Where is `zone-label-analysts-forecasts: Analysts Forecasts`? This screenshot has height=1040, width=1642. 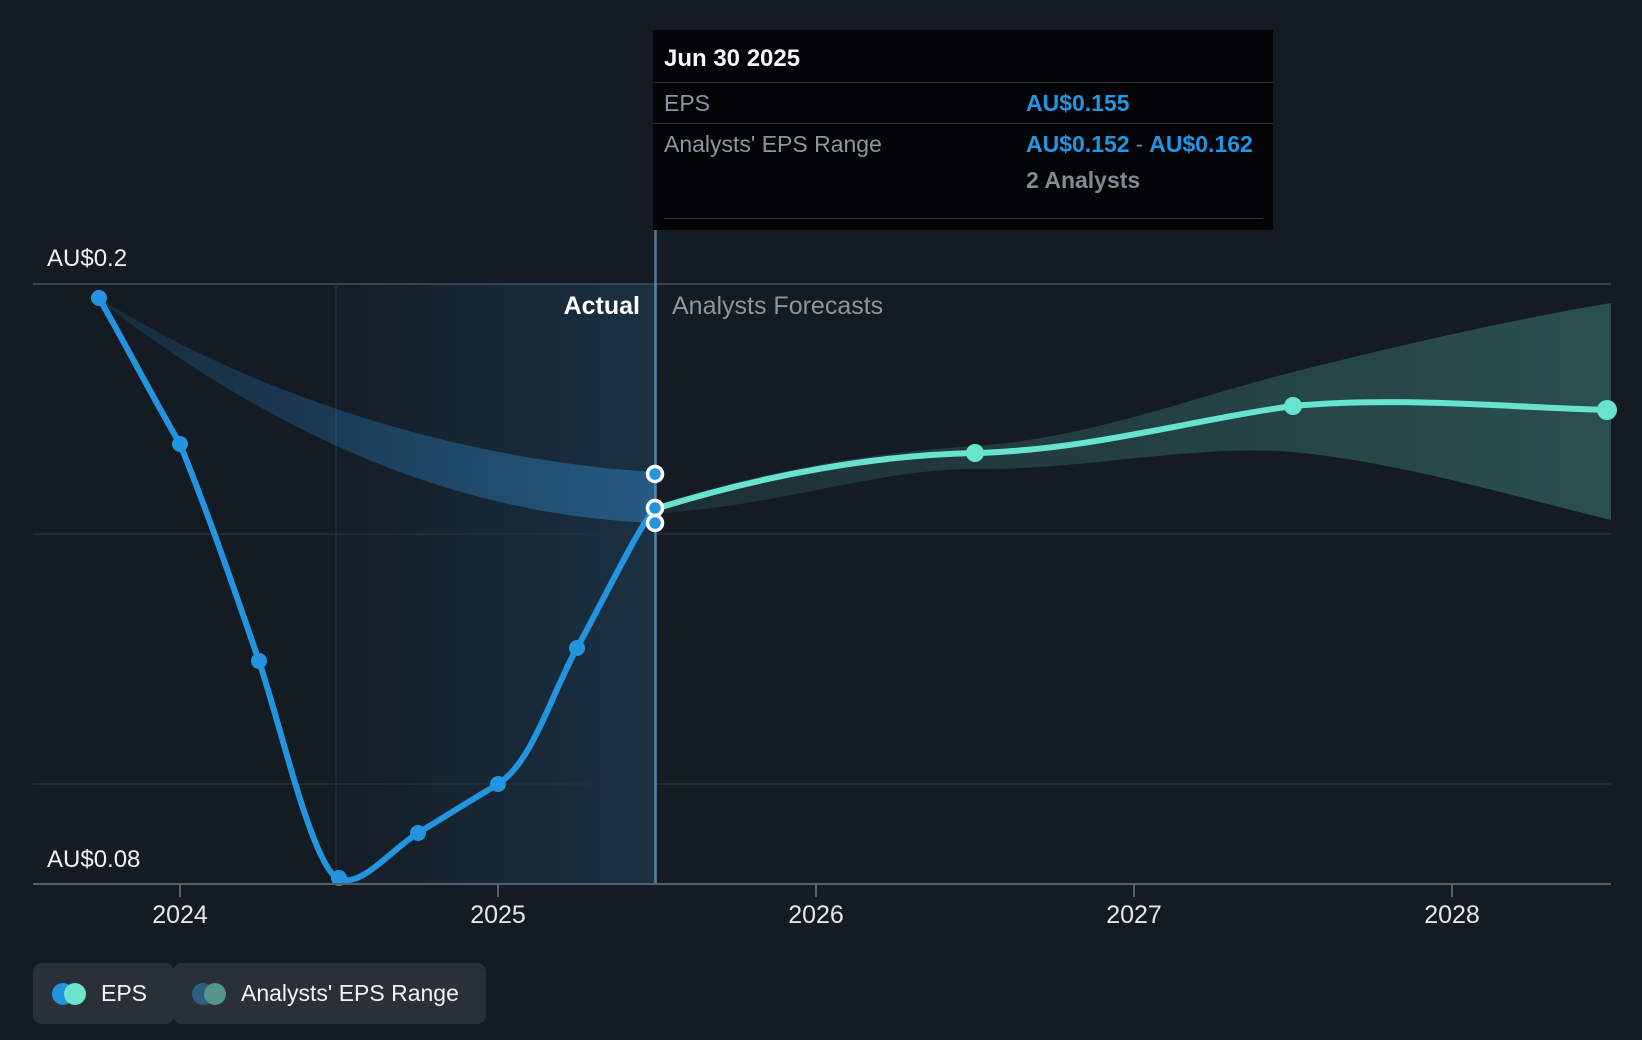 zone-label-analysts-forecasts: Analysts Forecasts is located at coordinates (778, 306).